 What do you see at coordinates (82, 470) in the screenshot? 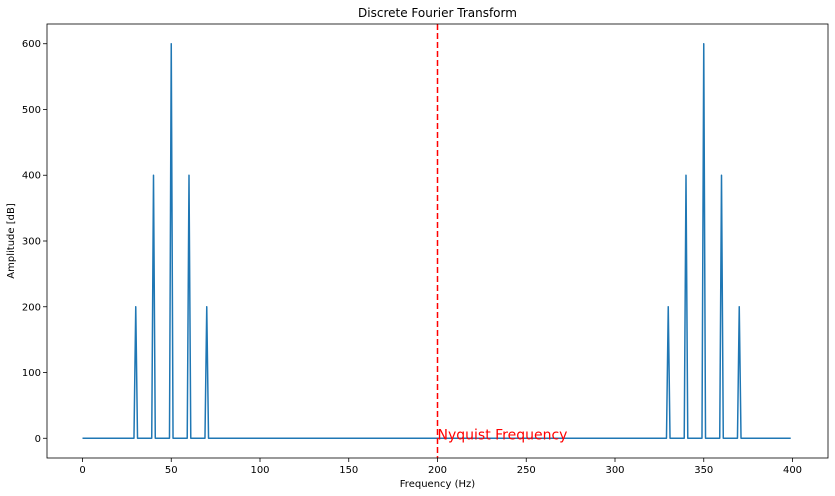
I see `x-tick-label: 0` at bounding box center [82, 470].